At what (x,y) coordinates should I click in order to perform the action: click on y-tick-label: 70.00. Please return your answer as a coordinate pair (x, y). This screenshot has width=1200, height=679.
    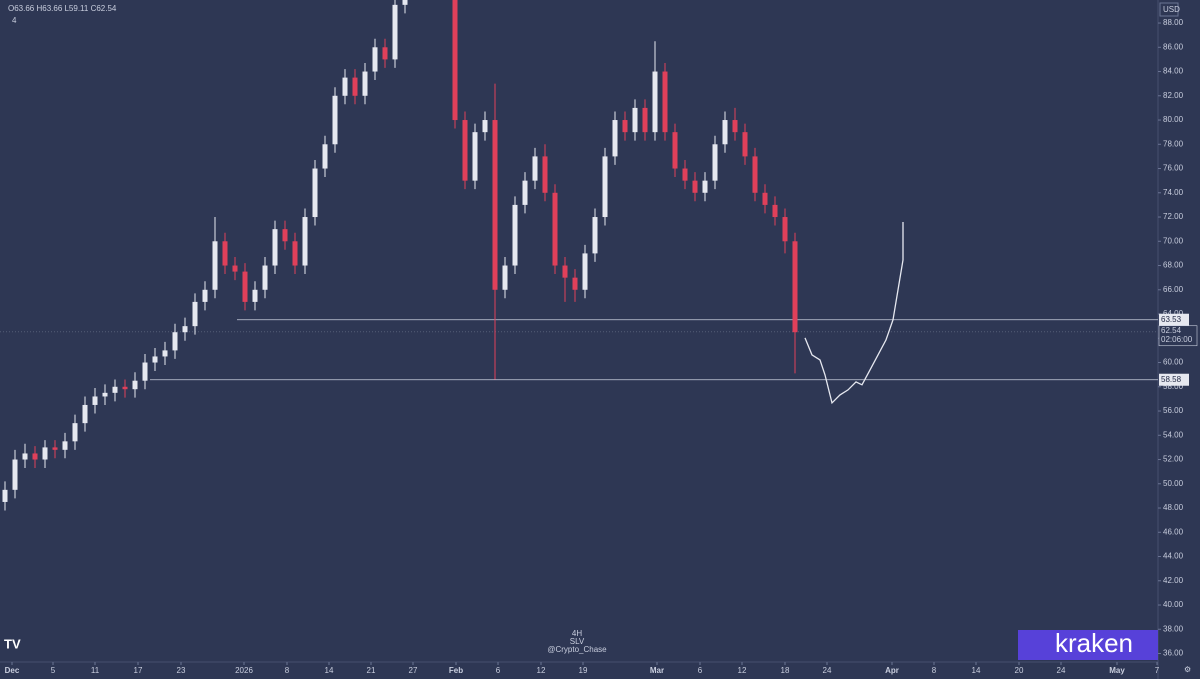
    Looking at the image, I should click on (1173, 240).